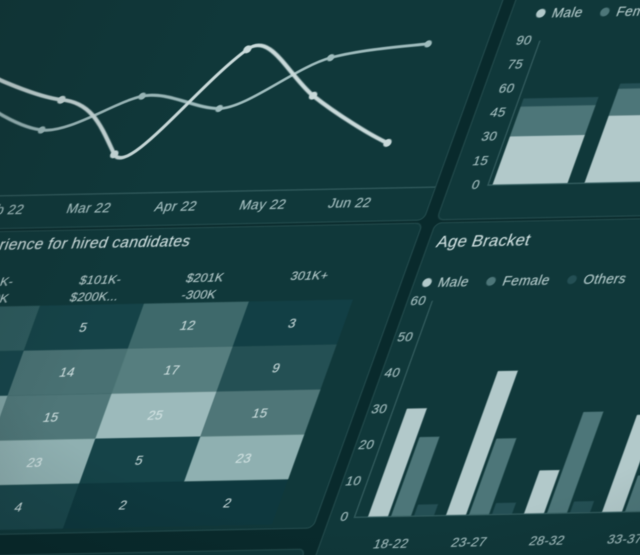 The height and width of the screenshot is (555, 640). Describe the element at coordinates (366, 444) in the screenshot. I see `y-axis-tick-label: 20` at that location.